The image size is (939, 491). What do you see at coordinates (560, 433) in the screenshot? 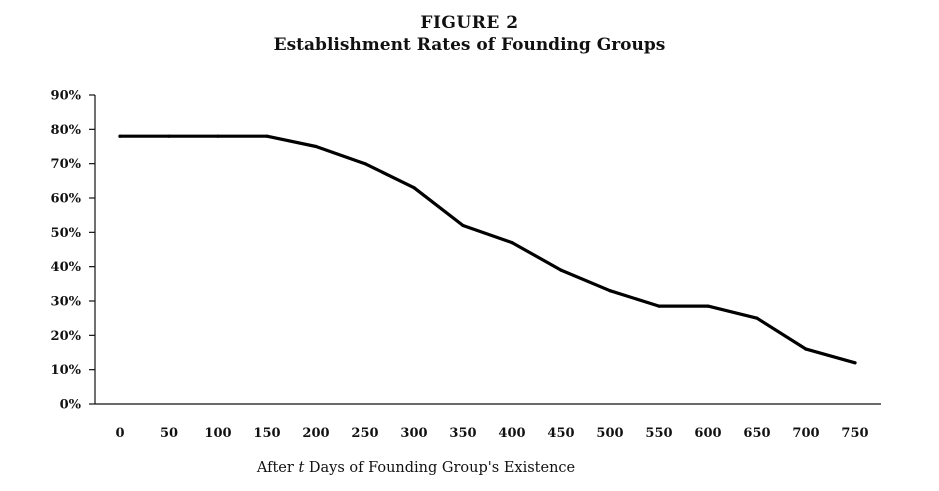
I see `x-tick-label: 450` at bounding box center [560, 433].